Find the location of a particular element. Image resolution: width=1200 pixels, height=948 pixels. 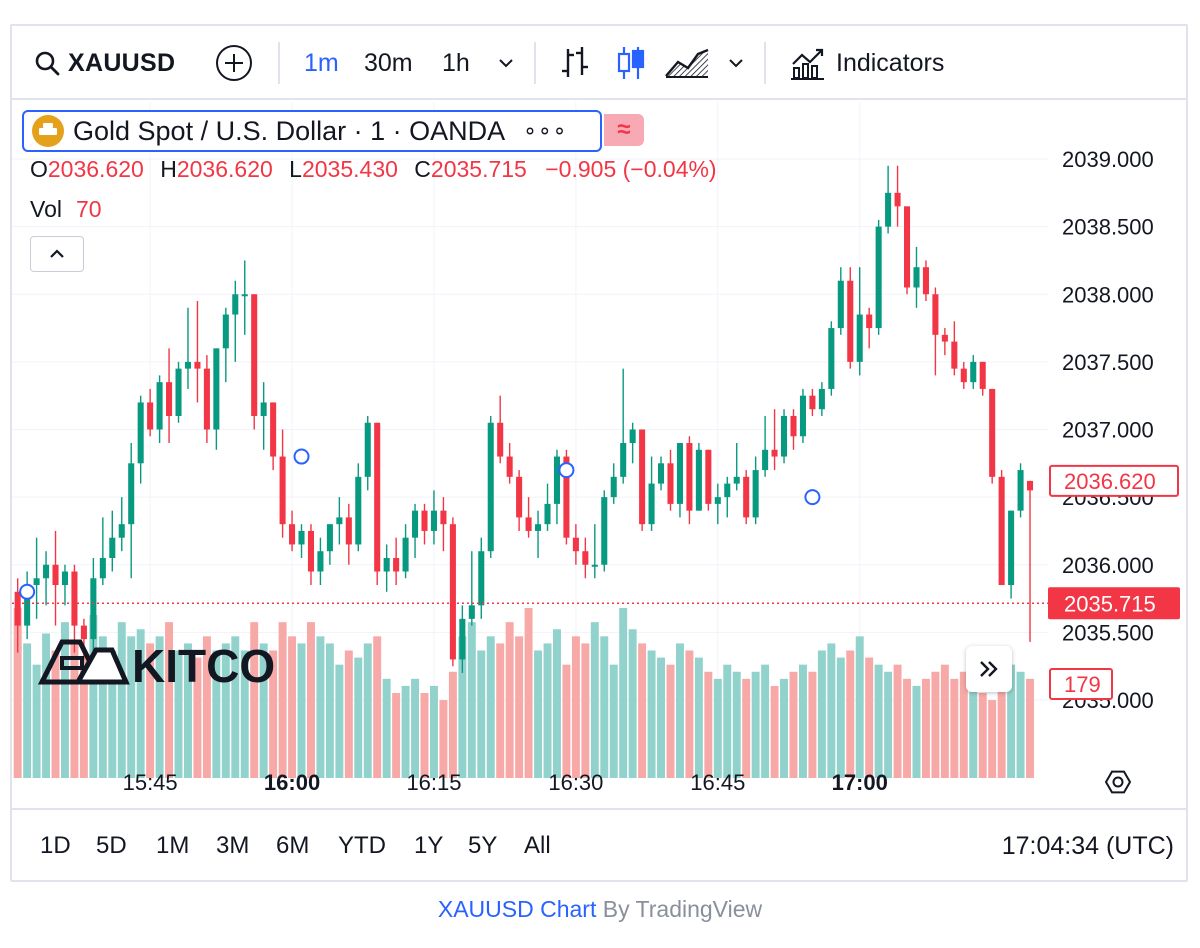

kitco-logo-text: KITCO is located at coordinates (203, 663).